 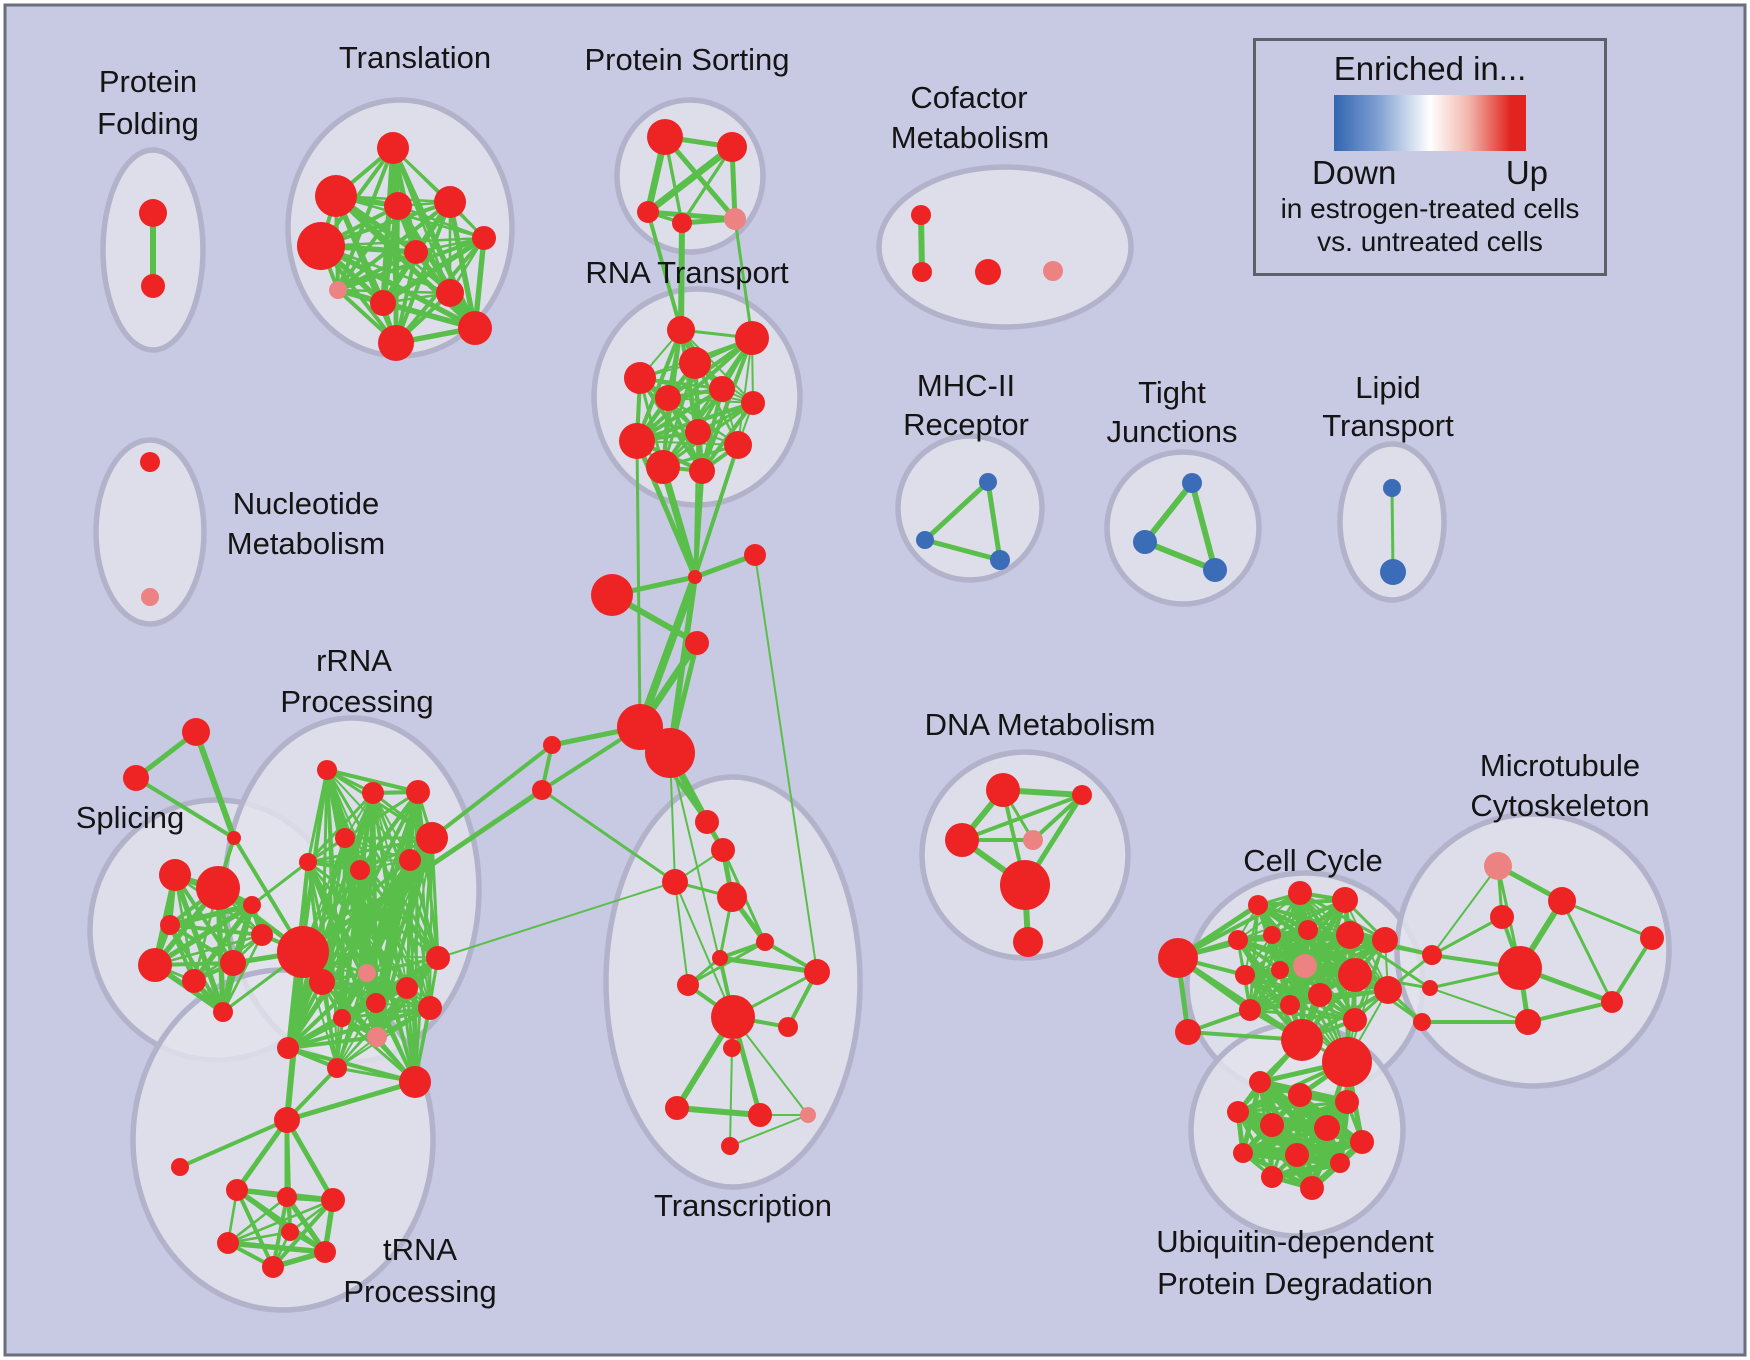 I want to click on node-rt5, so click(x=722, y=389).